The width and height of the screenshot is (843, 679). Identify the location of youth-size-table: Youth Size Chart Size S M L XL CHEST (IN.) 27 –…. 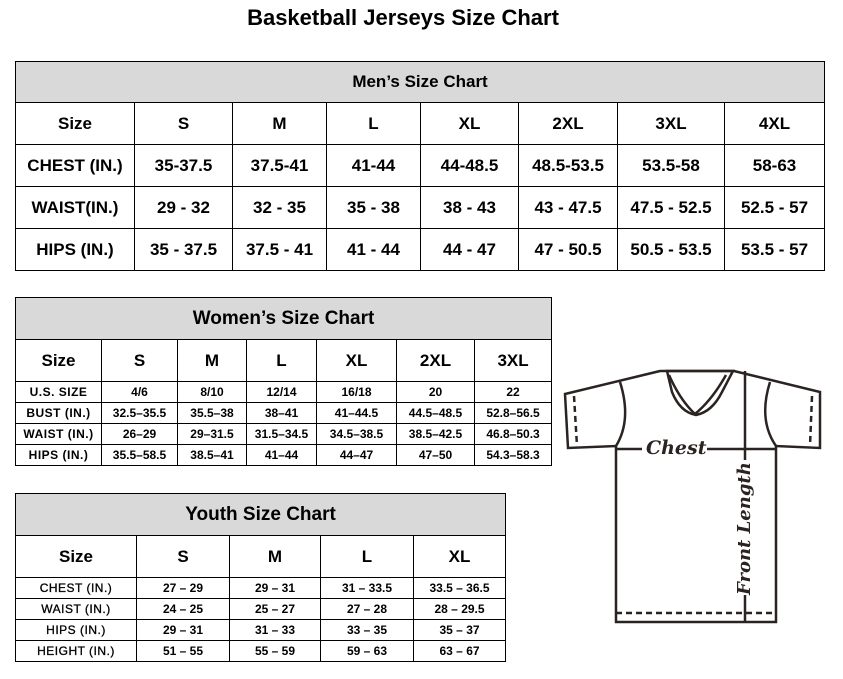
(260, 577).